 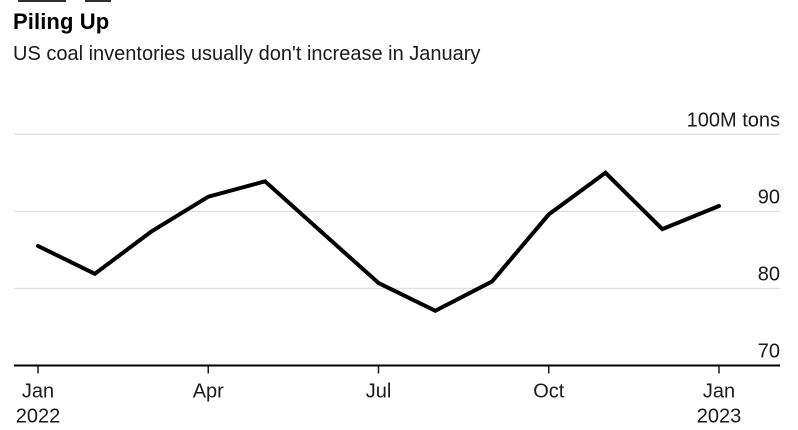 What do you see at coordinates (733, 120) in the screenshot?
I see `y-axis-label-100m-tons: 100M tons` at bounding box center [733, 120].